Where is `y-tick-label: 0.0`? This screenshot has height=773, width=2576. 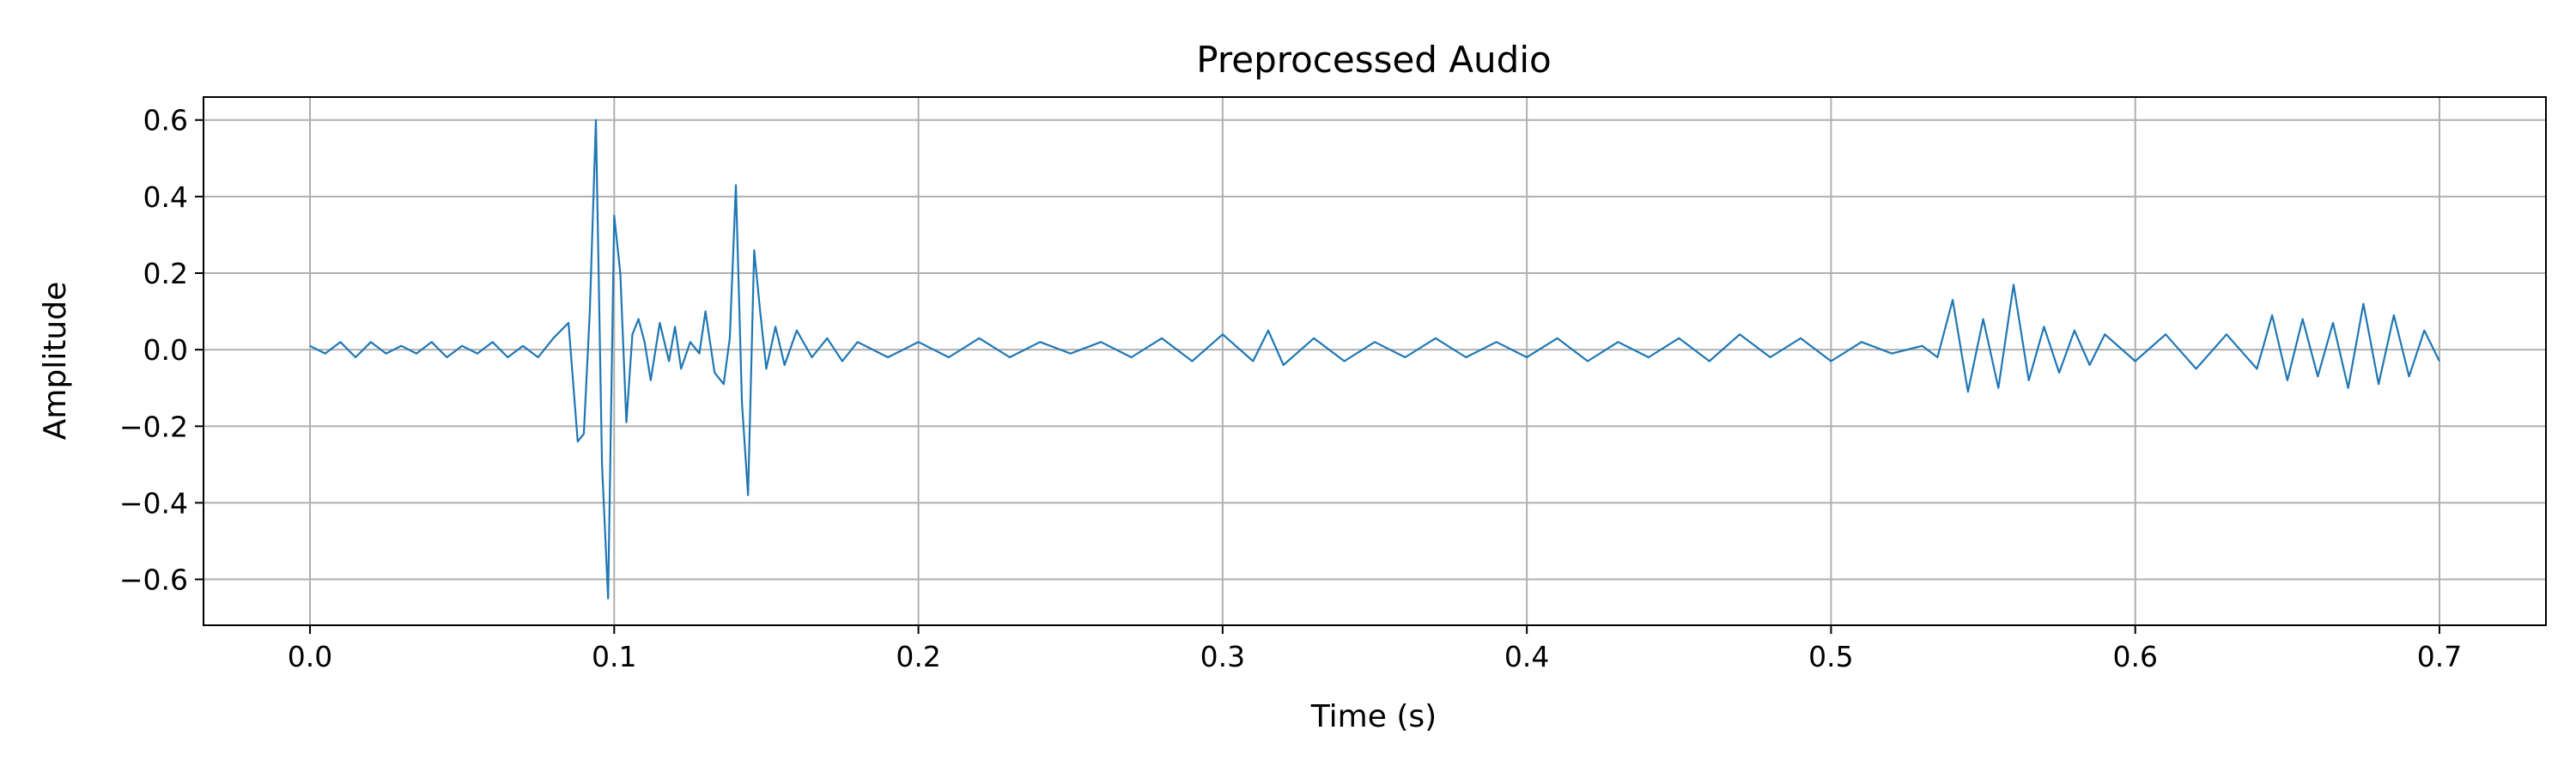
y-tick-label: 0.0 is located at coordinates (165, 350).